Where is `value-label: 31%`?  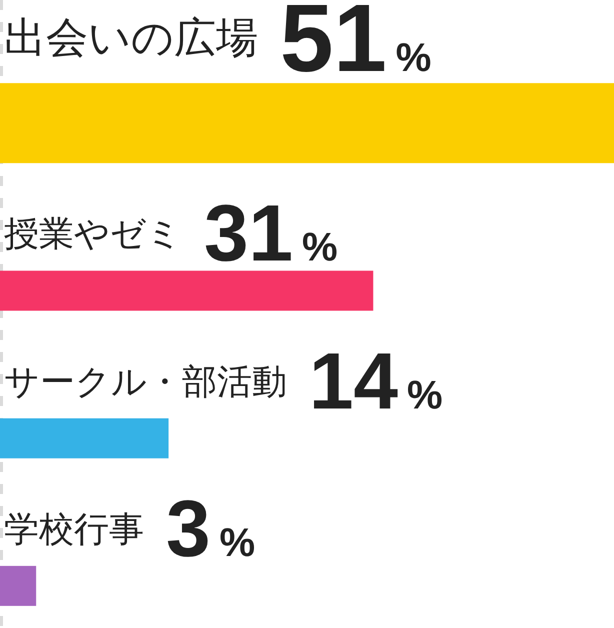 value-label: 31% is located at coordinates (271, 233).